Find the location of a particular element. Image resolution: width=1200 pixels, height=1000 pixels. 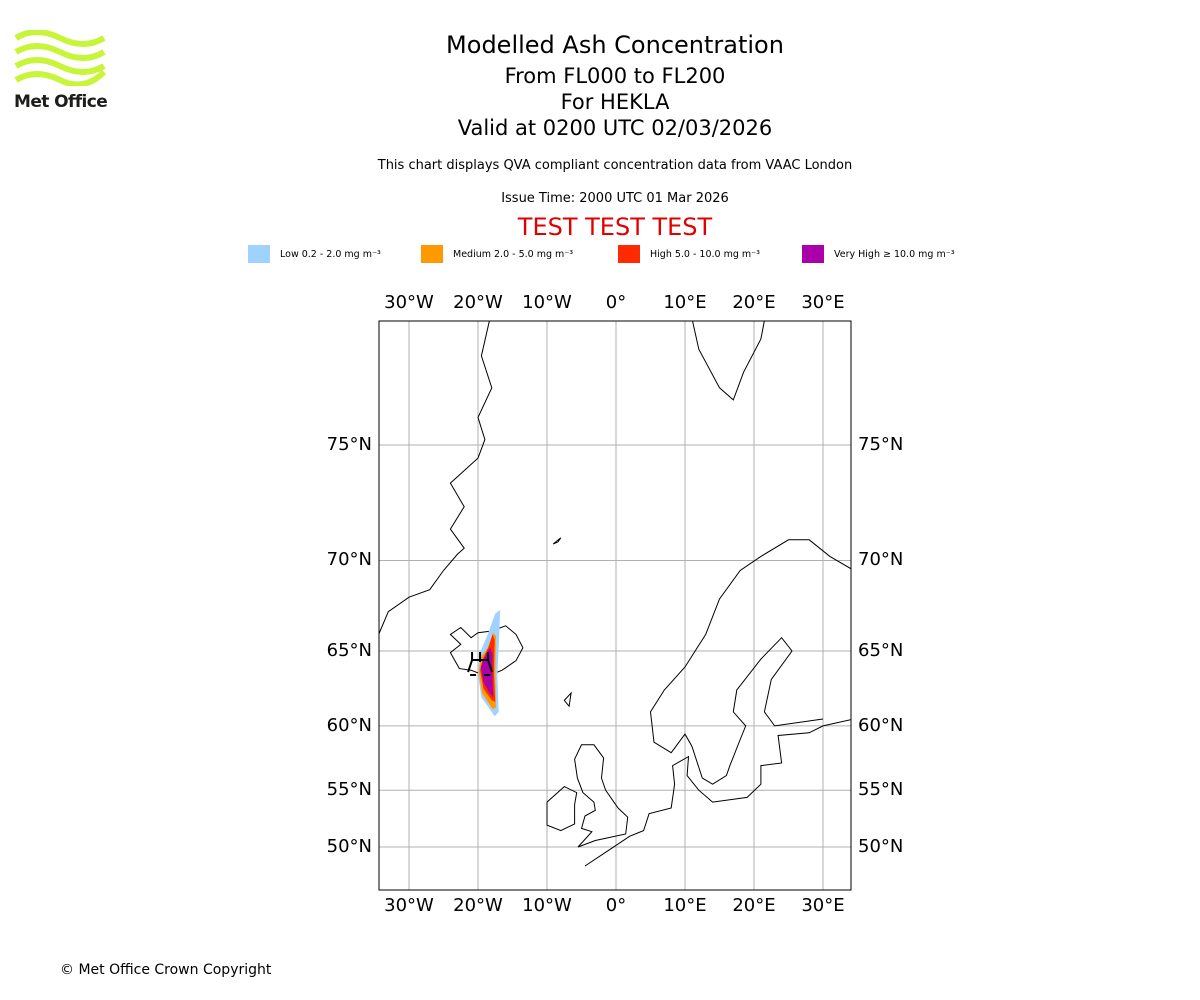

legend-low: Low 0.2 - 2.0 mg m⁻³ is located at coordinates (314, 254).